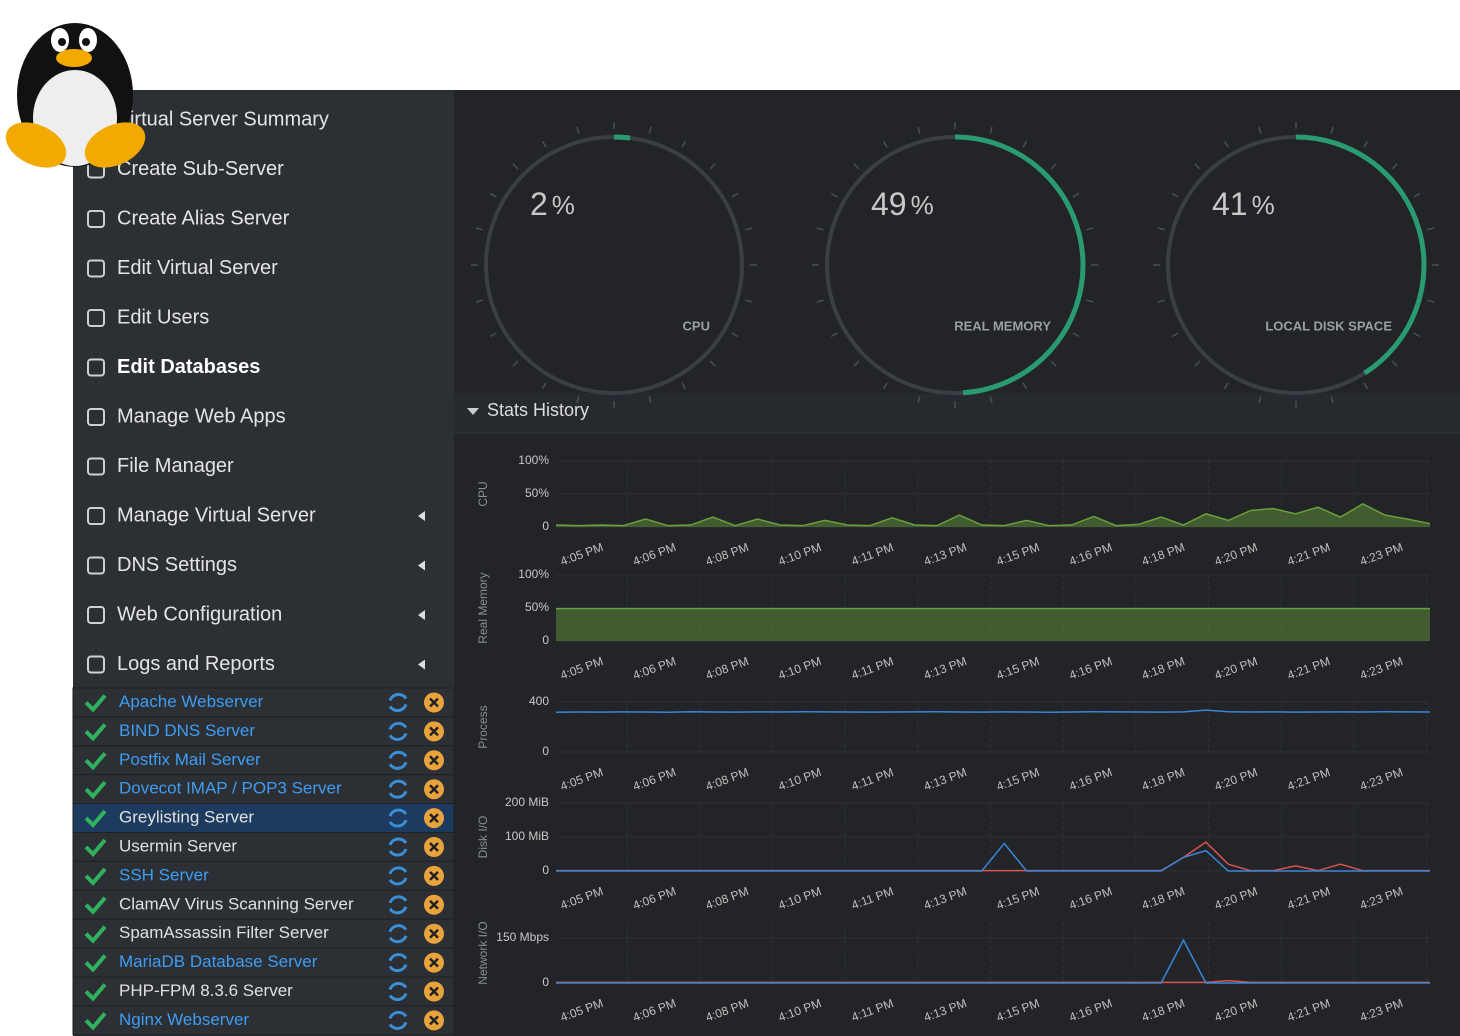 This screenshot has height=1036, width=1460. Describe the element at coordinates (76, 100) in the screenshot. I see `logo` at that location.